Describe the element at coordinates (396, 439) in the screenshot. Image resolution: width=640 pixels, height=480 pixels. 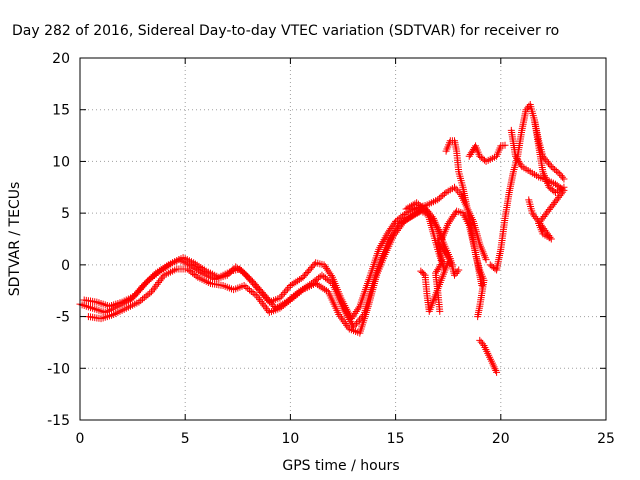
I see `x-tick-label-3: 15` at that location.